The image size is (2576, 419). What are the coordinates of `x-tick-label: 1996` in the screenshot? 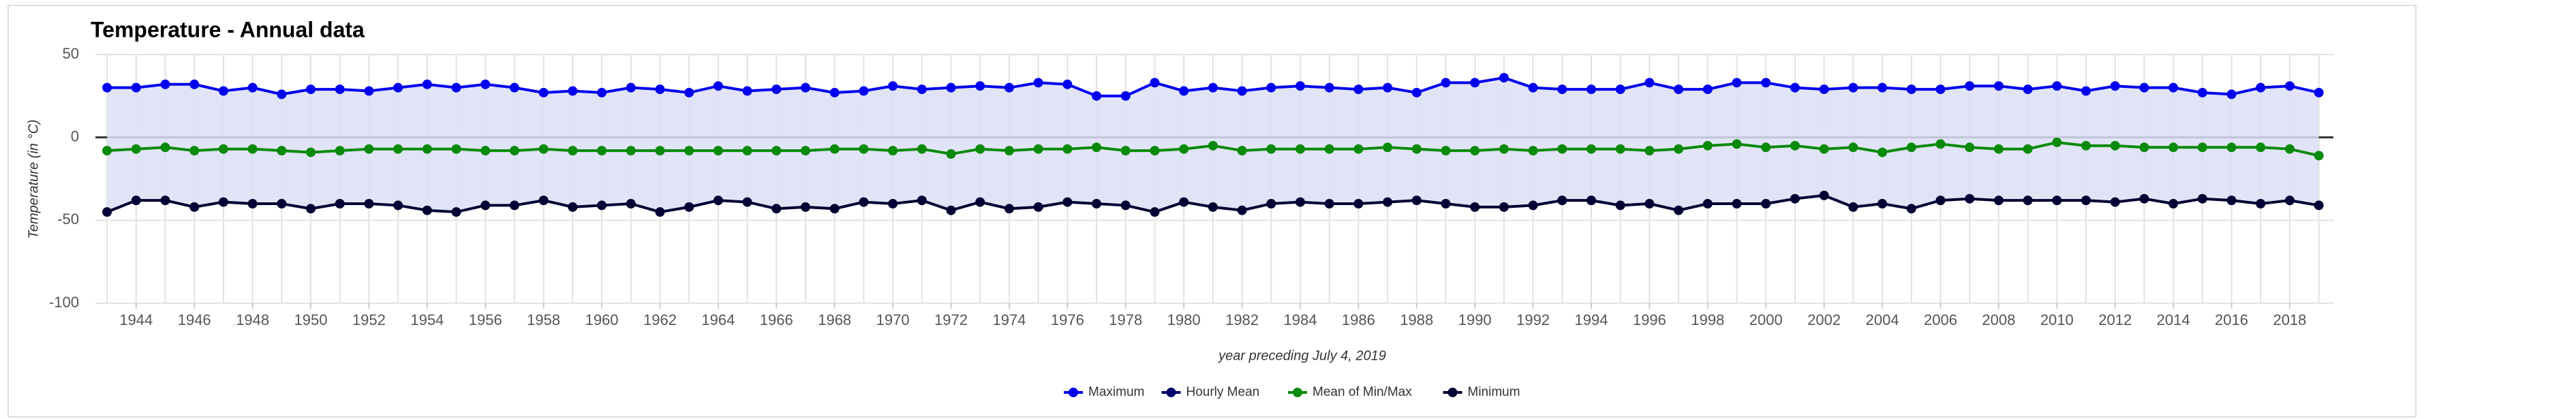 It's located at (1650, 319).